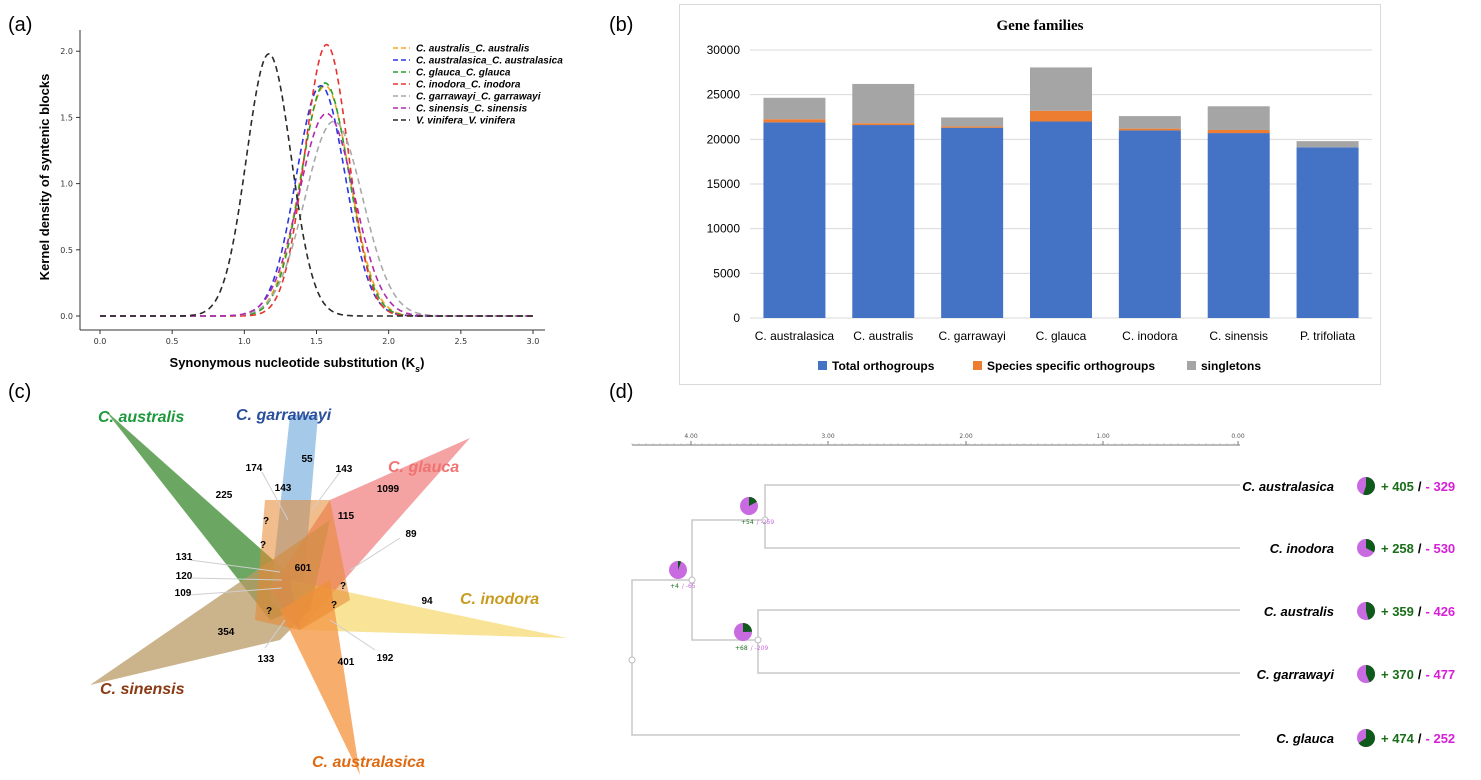  I want to click on legend-entry: C. inodora_C. inodora, so click(468, 85).